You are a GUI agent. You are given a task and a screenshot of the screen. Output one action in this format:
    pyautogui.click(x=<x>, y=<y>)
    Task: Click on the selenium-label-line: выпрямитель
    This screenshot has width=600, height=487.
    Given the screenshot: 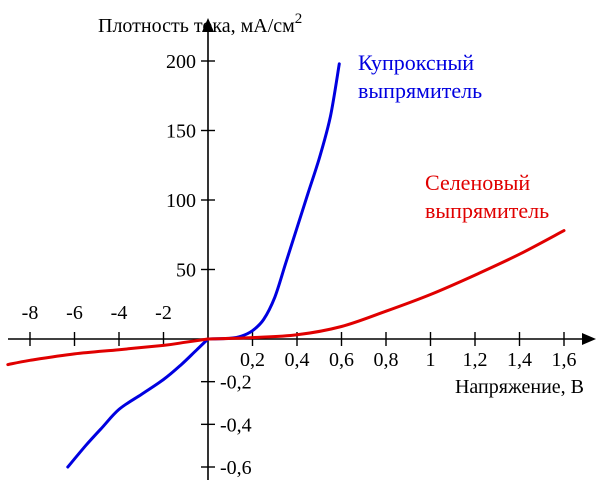 What is the action you would take?
    pyautogui.click(x=487, y=210)
    